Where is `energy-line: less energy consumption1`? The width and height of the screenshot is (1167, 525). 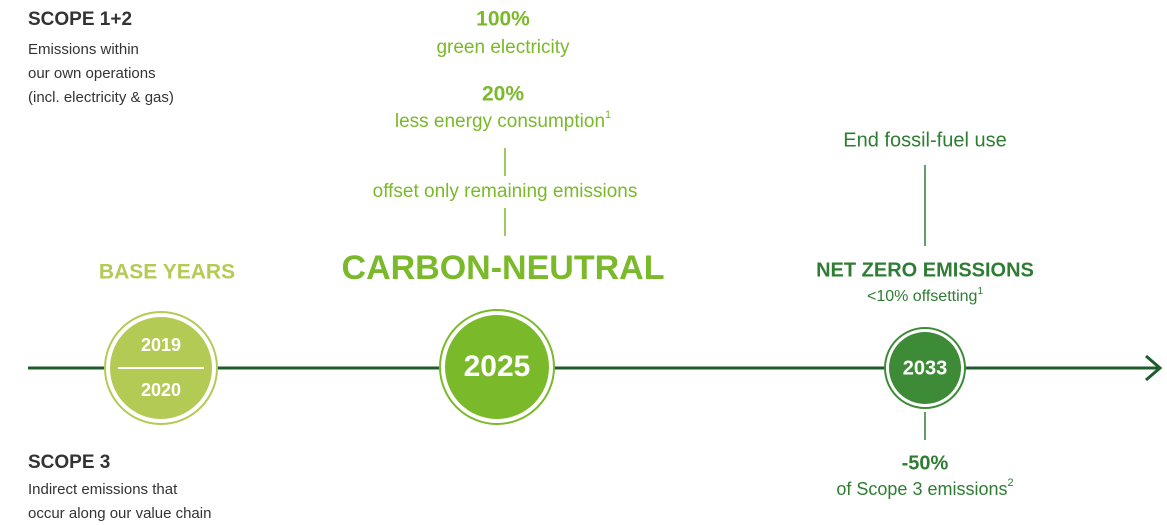
energy-line: less energy consumption1 is located at coordinates (503, 120).